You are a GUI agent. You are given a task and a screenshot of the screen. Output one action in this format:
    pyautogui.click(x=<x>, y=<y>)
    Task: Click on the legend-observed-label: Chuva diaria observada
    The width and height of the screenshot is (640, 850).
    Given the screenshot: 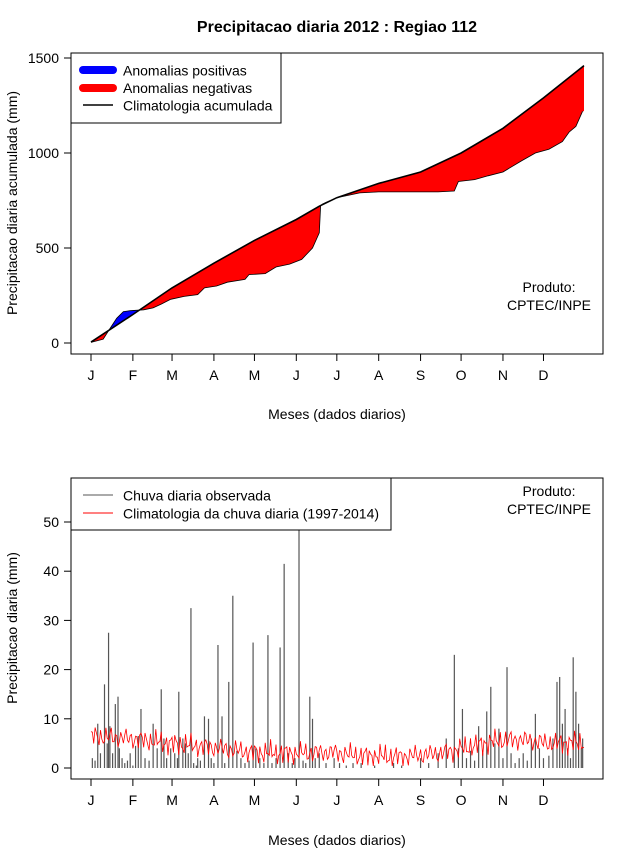 What is the action you would take?
    pyautogui.click(x=197, y=496)
    